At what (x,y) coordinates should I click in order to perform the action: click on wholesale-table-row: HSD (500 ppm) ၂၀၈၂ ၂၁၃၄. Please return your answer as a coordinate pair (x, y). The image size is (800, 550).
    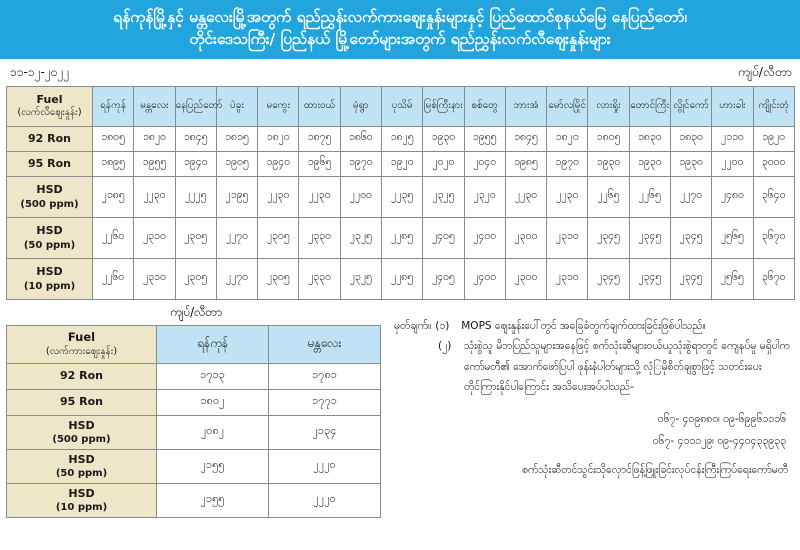
    Looking at the image, I should click on (193, 432).